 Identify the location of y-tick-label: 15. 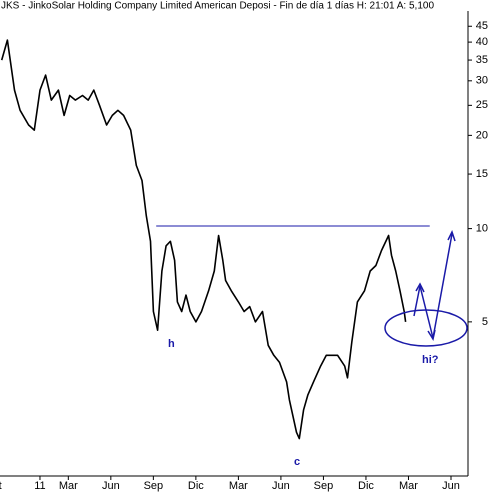
(482, 174).